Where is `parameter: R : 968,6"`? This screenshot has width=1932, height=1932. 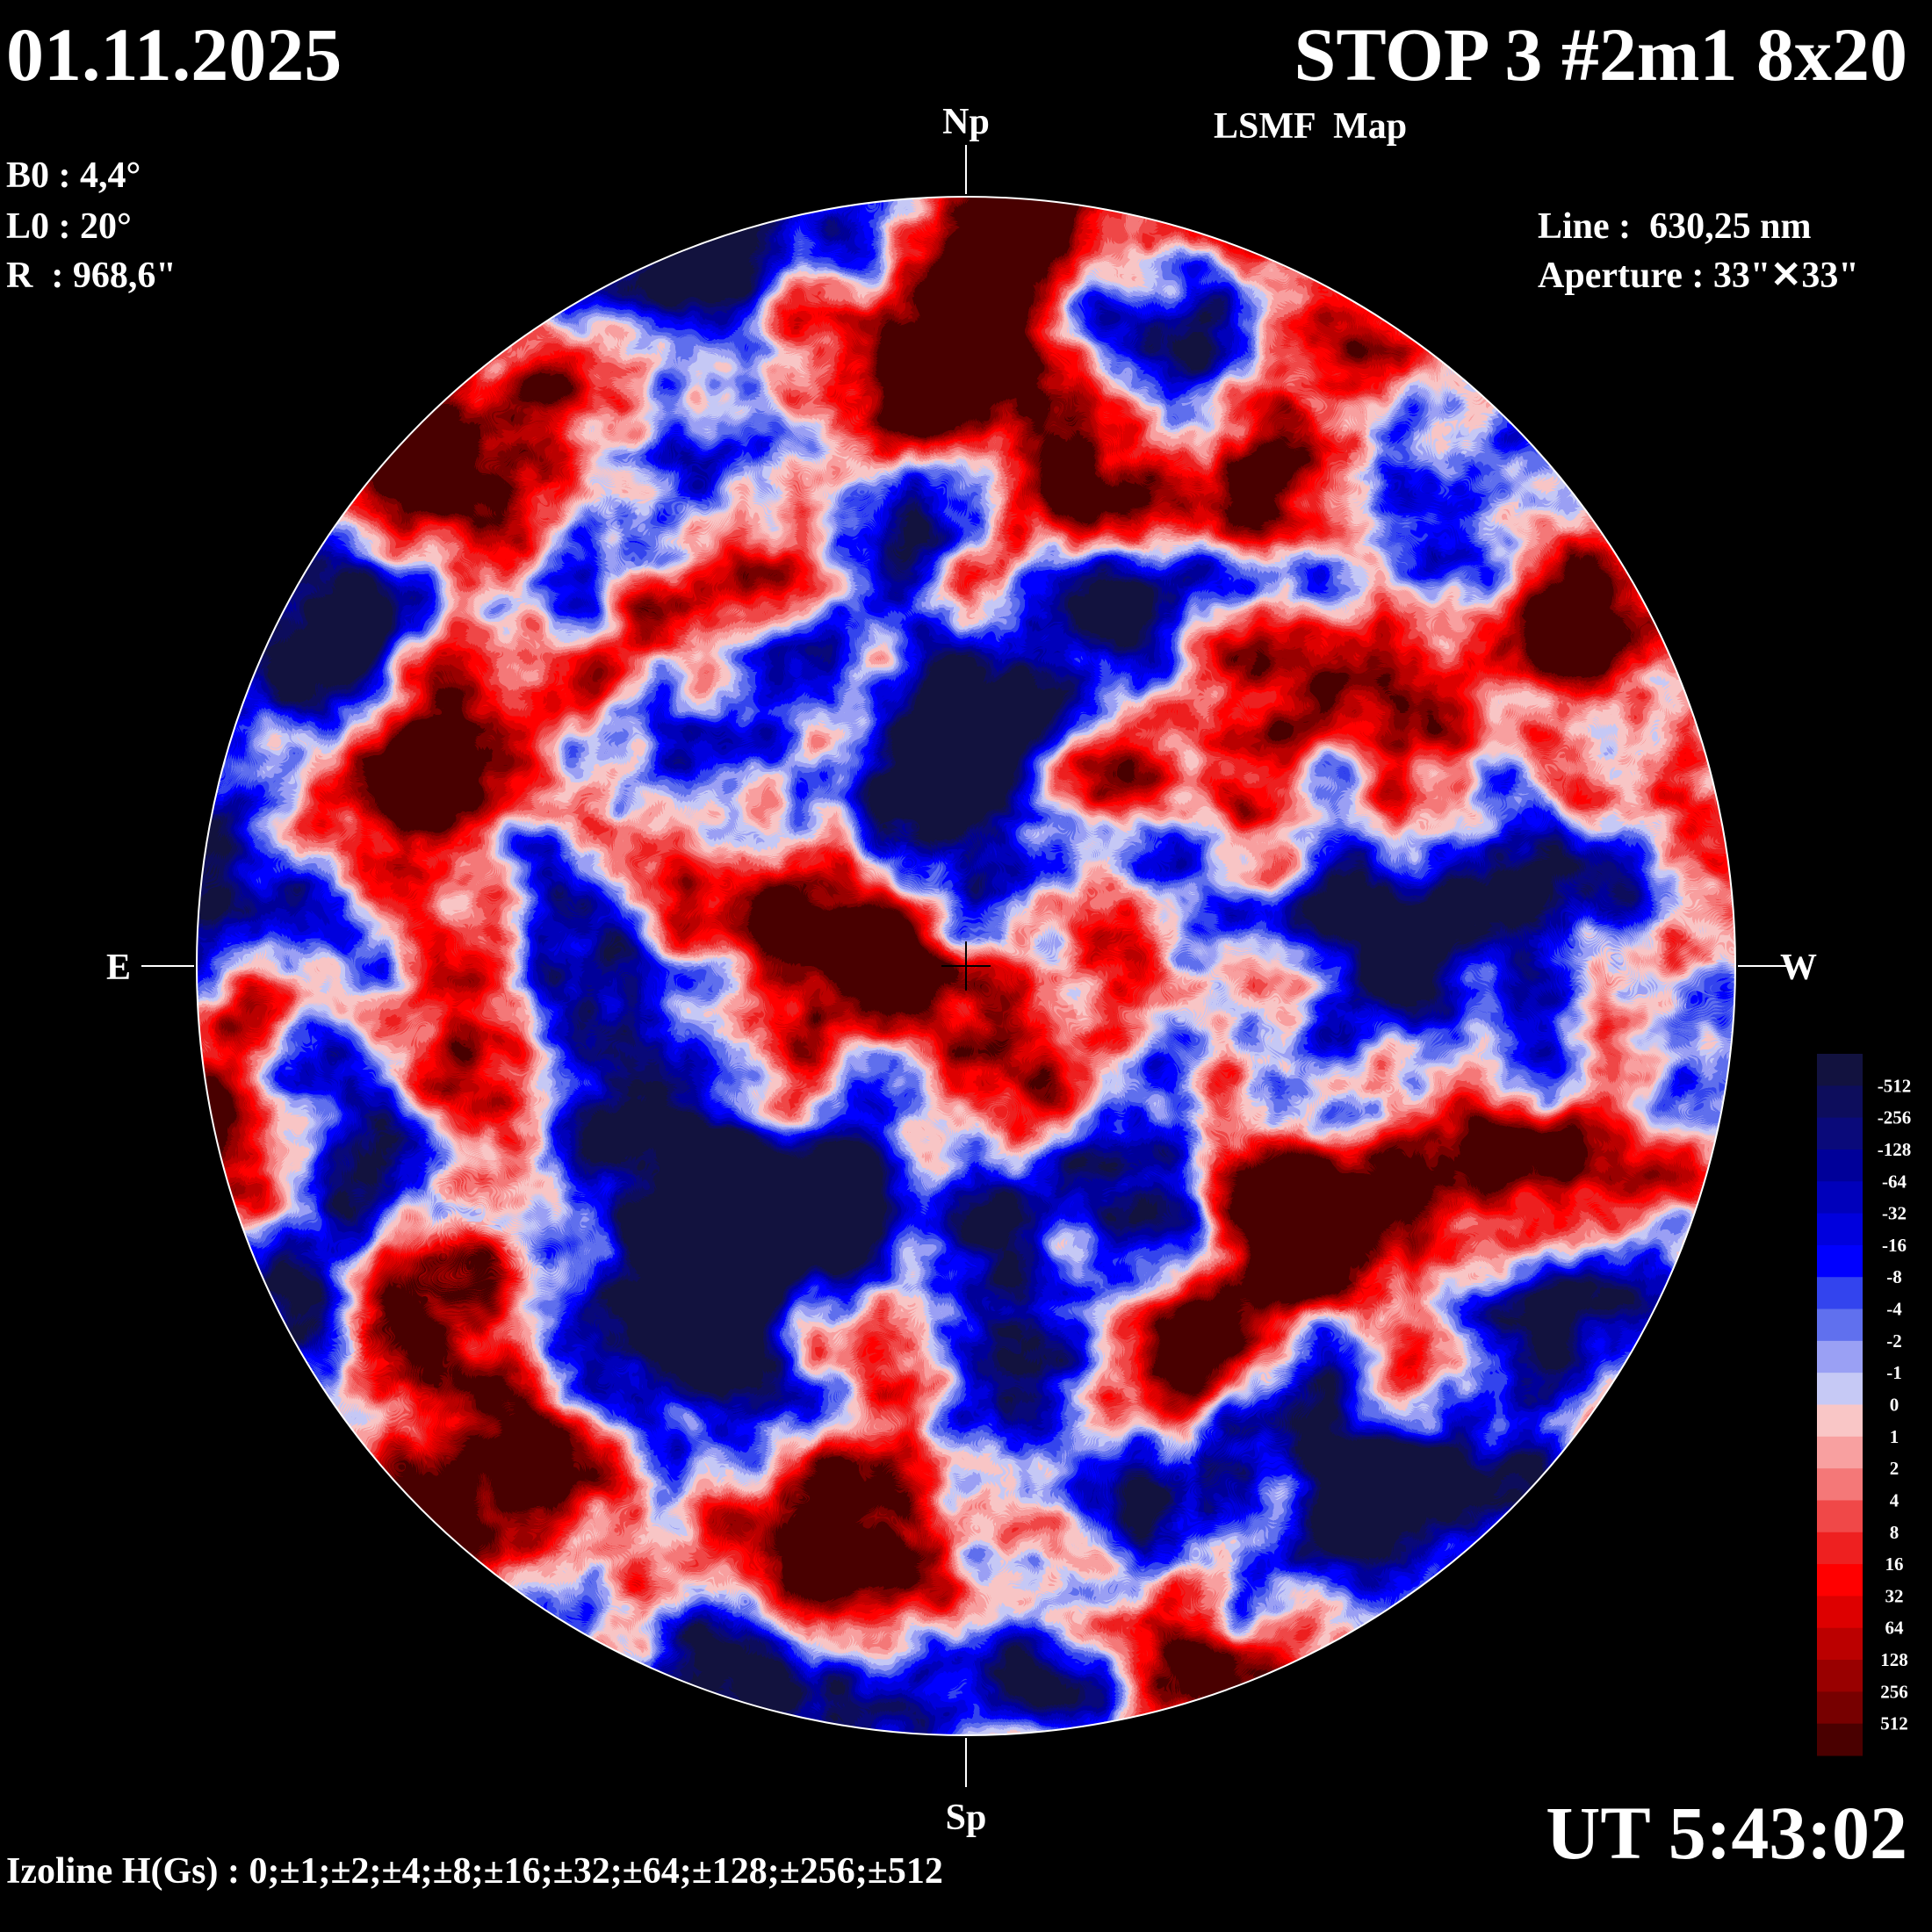 parameter: R : 968,6" is located at coordinates (92, 276).